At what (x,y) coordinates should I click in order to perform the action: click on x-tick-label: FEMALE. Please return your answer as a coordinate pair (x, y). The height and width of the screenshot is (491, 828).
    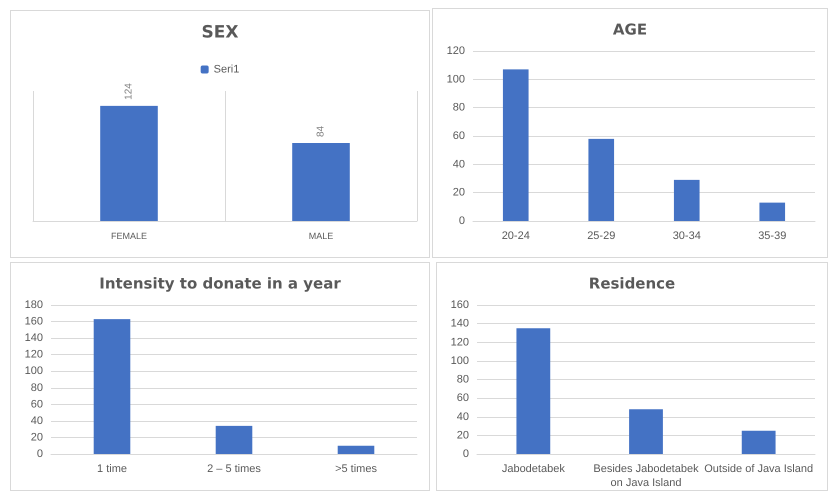
    Looking at the image, I should click on (129, 236).